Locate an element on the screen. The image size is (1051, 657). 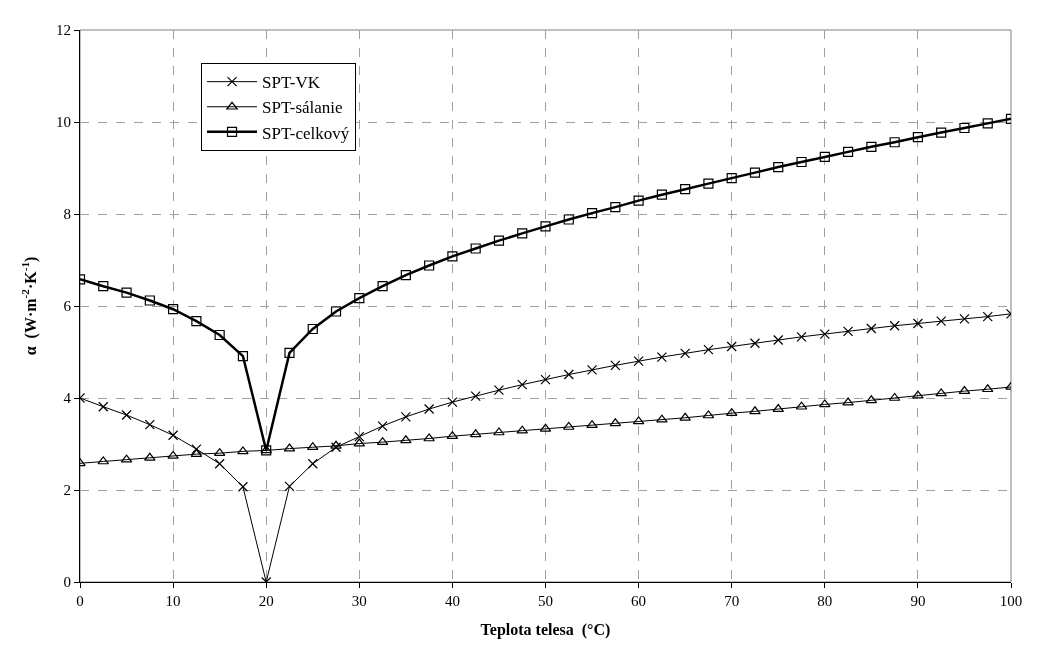
y-tick-label: 2 is located at coordinates (67, 490).